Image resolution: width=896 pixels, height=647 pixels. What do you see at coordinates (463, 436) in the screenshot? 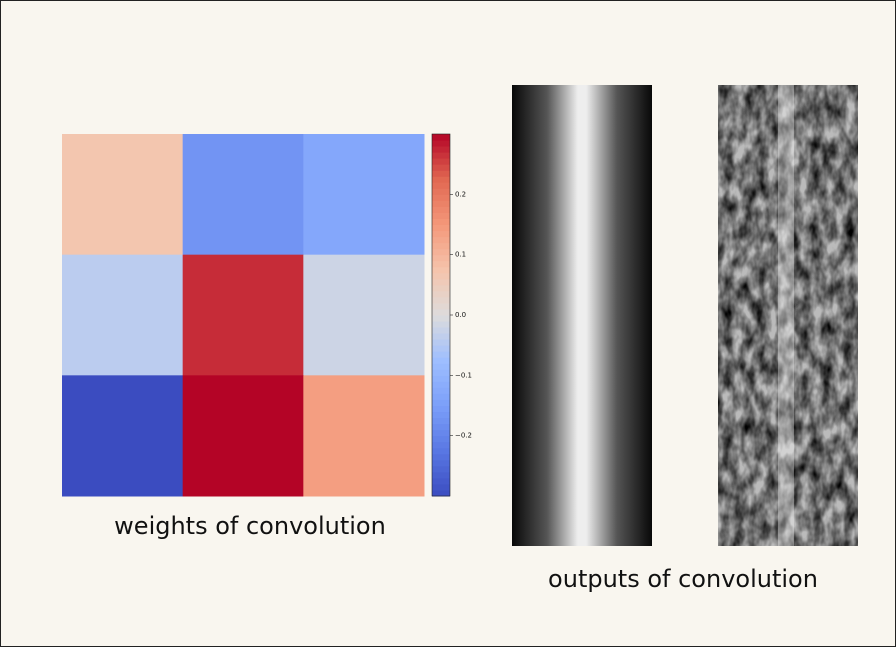
I see `colorbar-tick-label: −0.2` at bounding box center [463, 436].